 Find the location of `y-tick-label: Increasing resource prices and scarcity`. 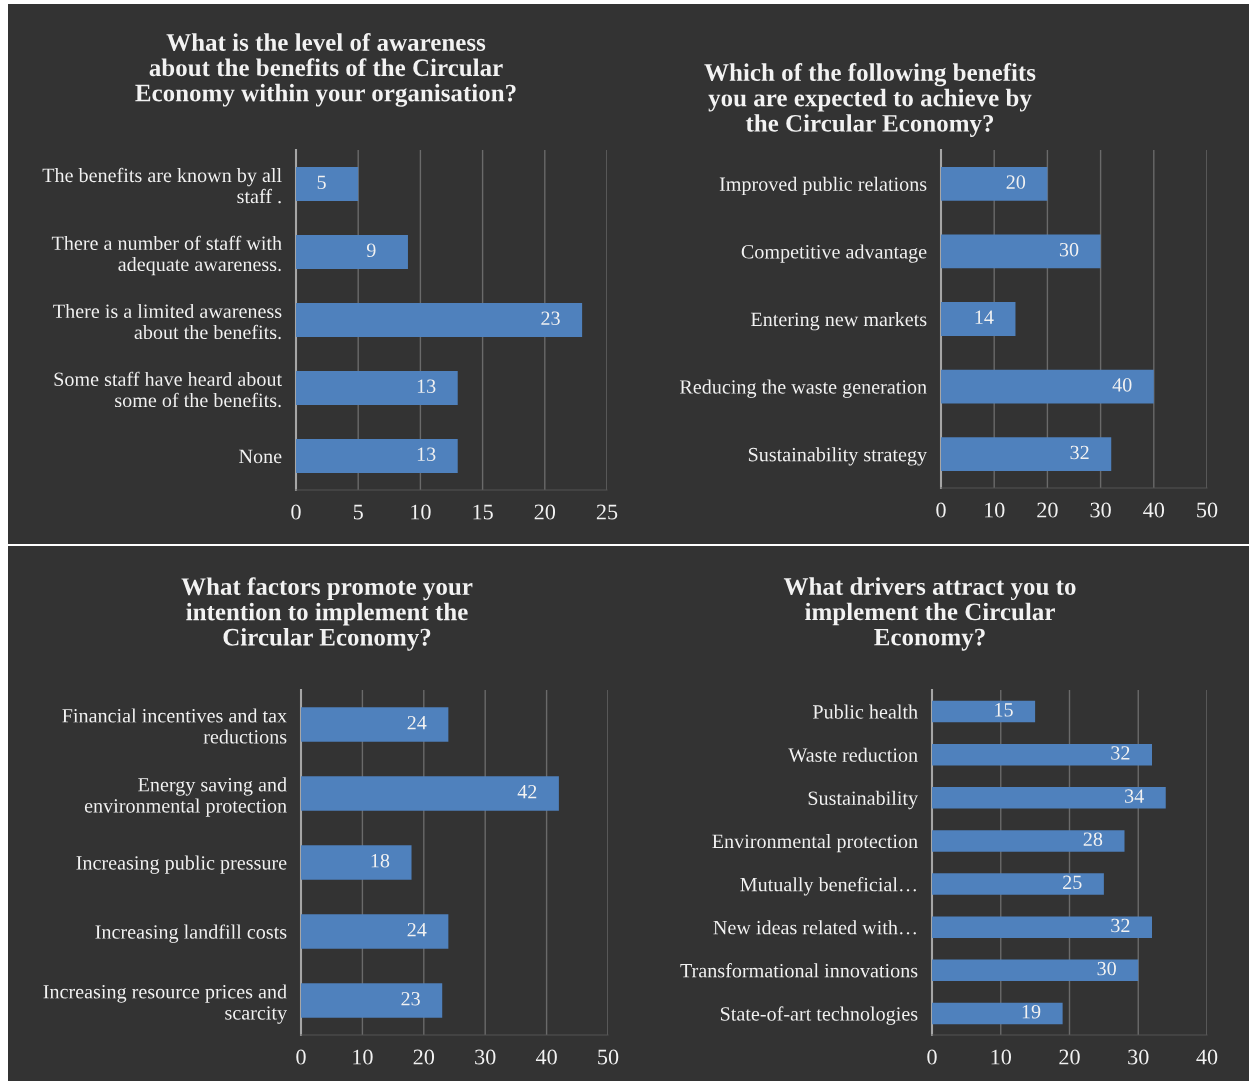

y-tick-label: Increasing resource prices and scarcity is located at coordinates (165, 1004).